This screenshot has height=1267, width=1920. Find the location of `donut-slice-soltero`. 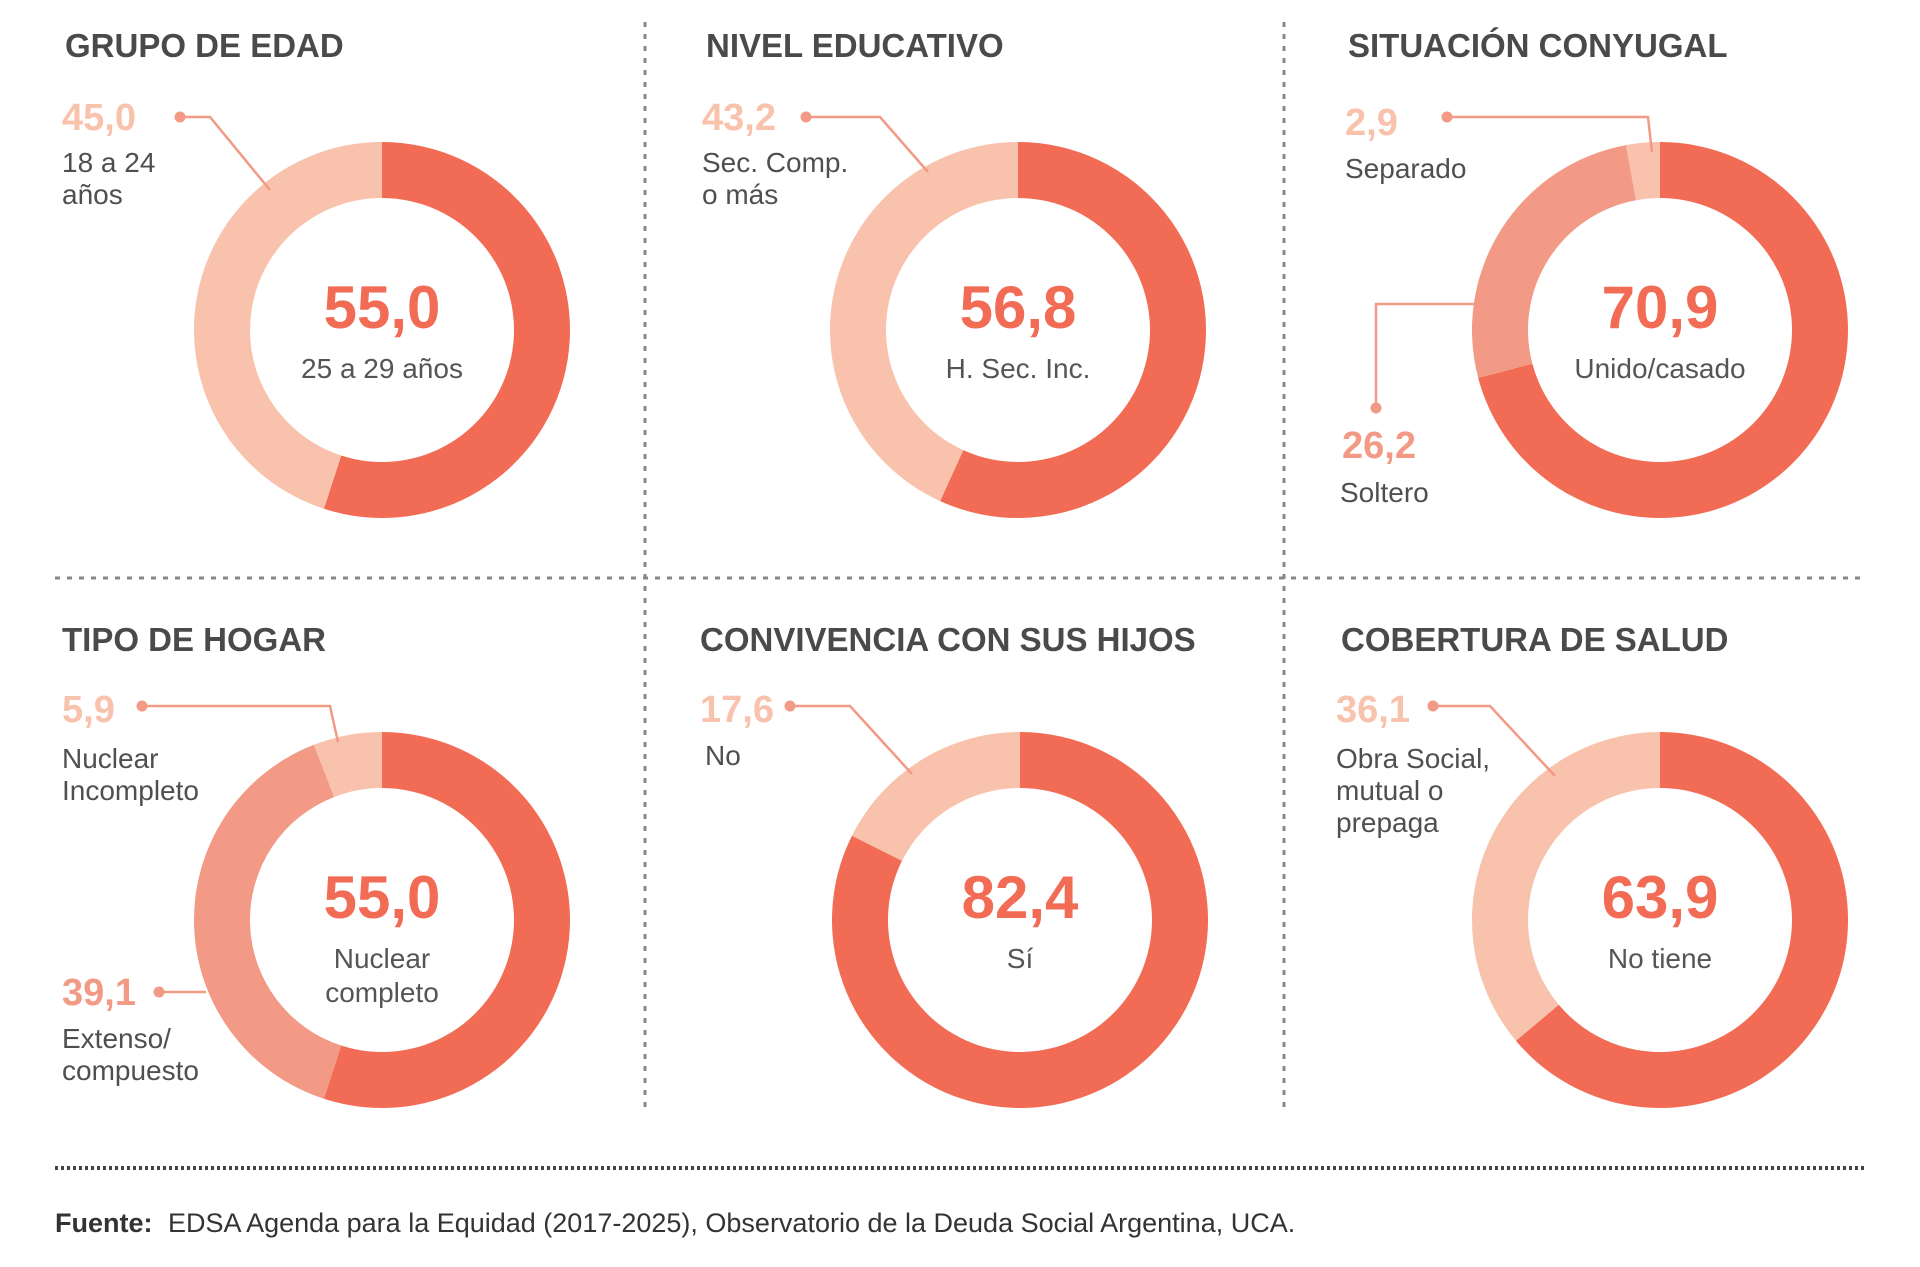

donut-slice-soltero is located at coordinates (1554, 261).